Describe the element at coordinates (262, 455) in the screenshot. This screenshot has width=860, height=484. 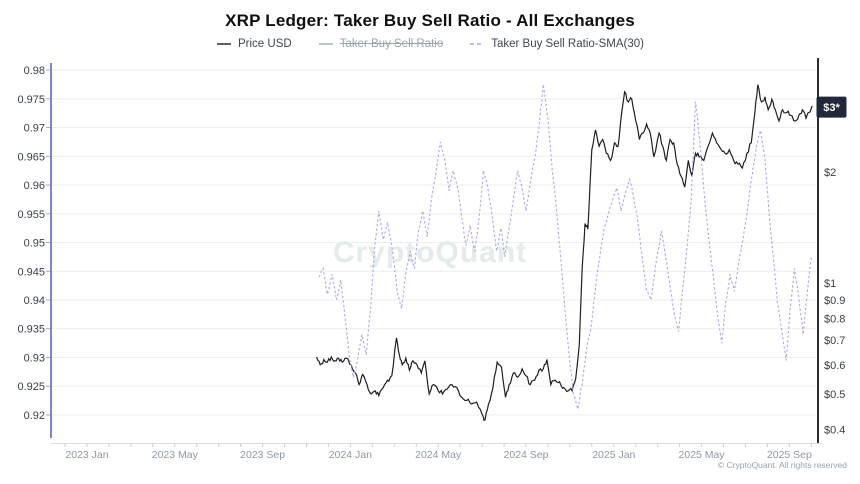
I see `x-axis-tick-label: 2023 Sep` at that location.